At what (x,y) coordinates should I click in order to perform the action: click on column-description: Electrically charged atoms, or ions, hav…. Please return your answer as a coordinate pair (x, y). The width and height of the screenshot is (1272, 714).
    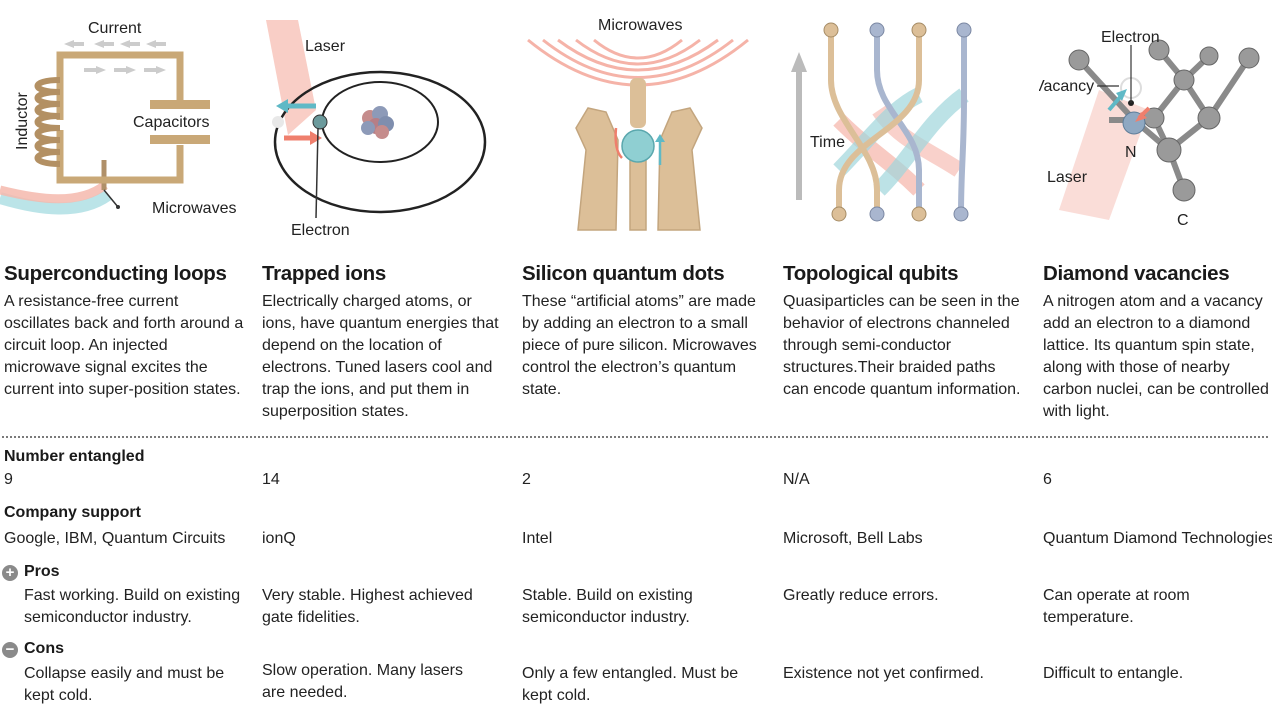
    Looking at the image, I should click on (380, 356).